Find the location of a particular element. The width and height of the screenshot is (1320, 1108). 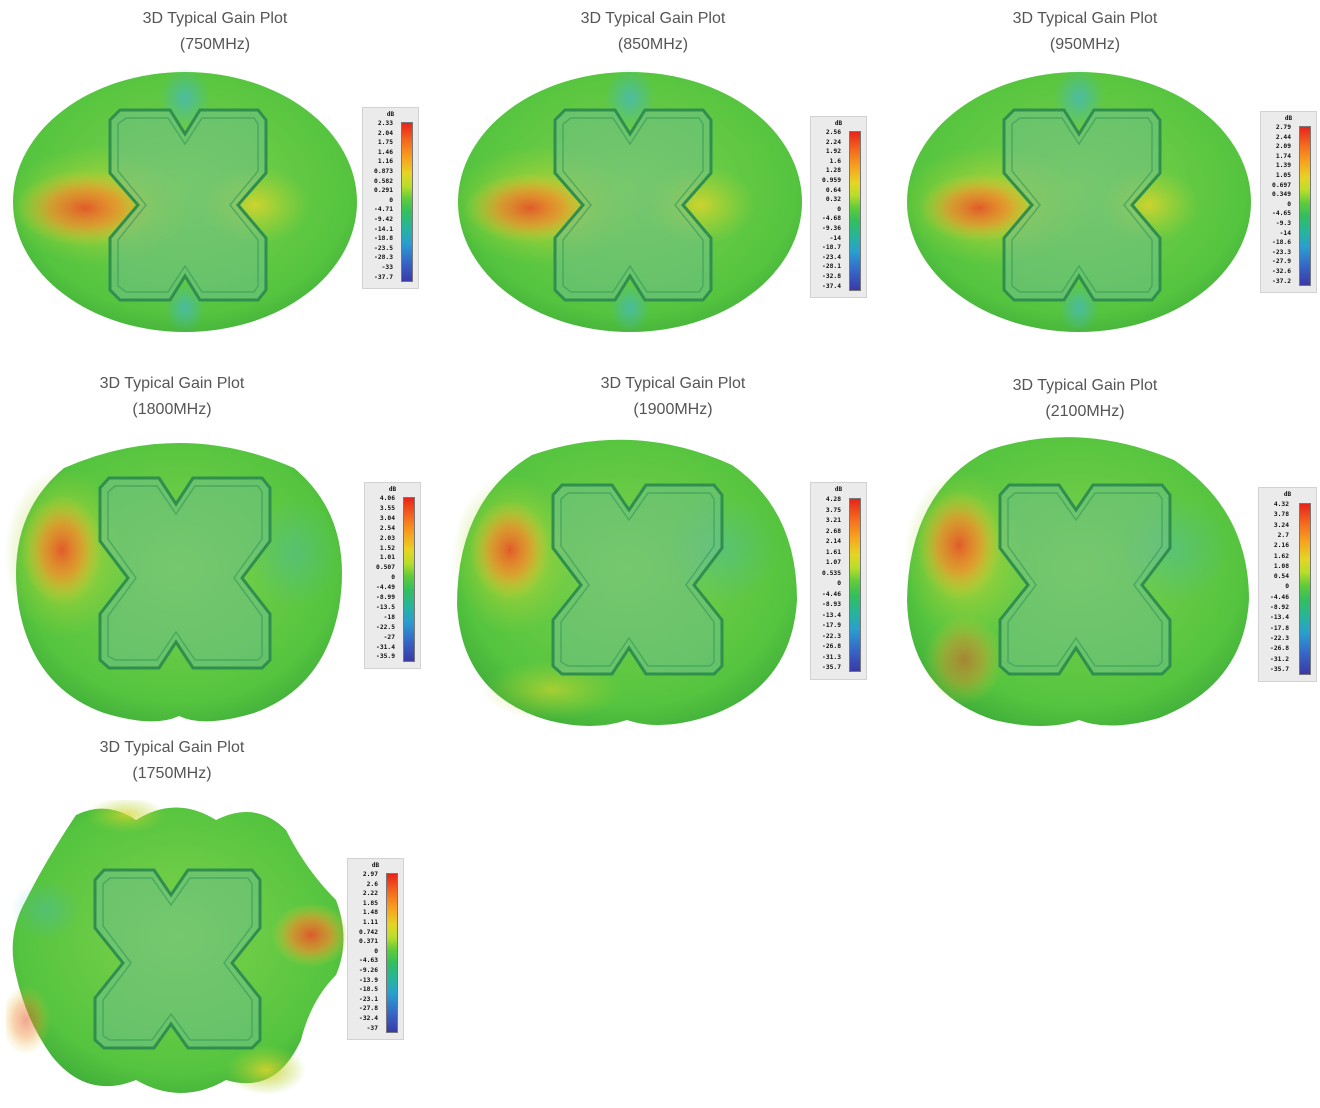

scale-tick-label: 2.16 is located at coordinates (1281, 546).